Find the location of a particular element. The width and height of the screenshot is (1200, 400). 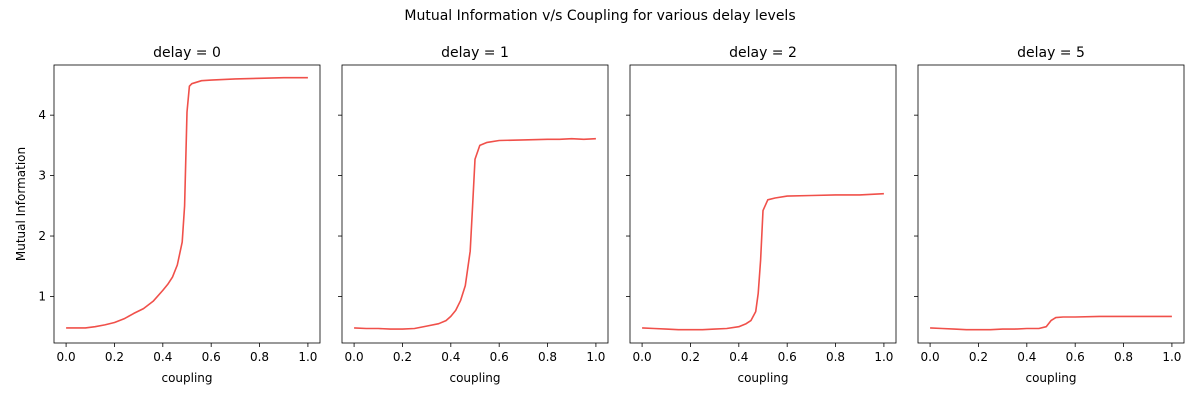

y-tick-label: 3 is located at coordinates (42, 176).